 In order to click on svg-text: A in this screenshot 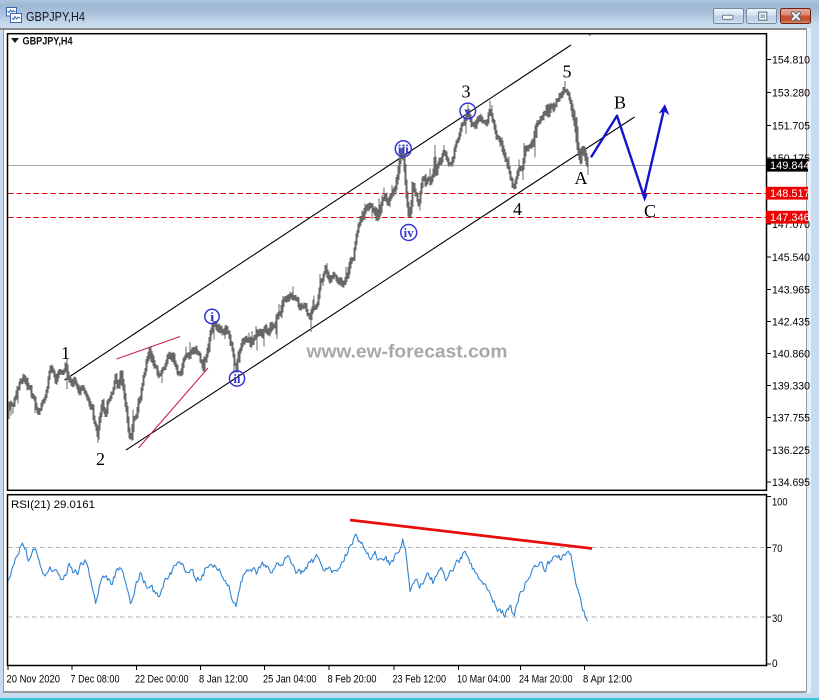, I will do `click(581, 178)`.